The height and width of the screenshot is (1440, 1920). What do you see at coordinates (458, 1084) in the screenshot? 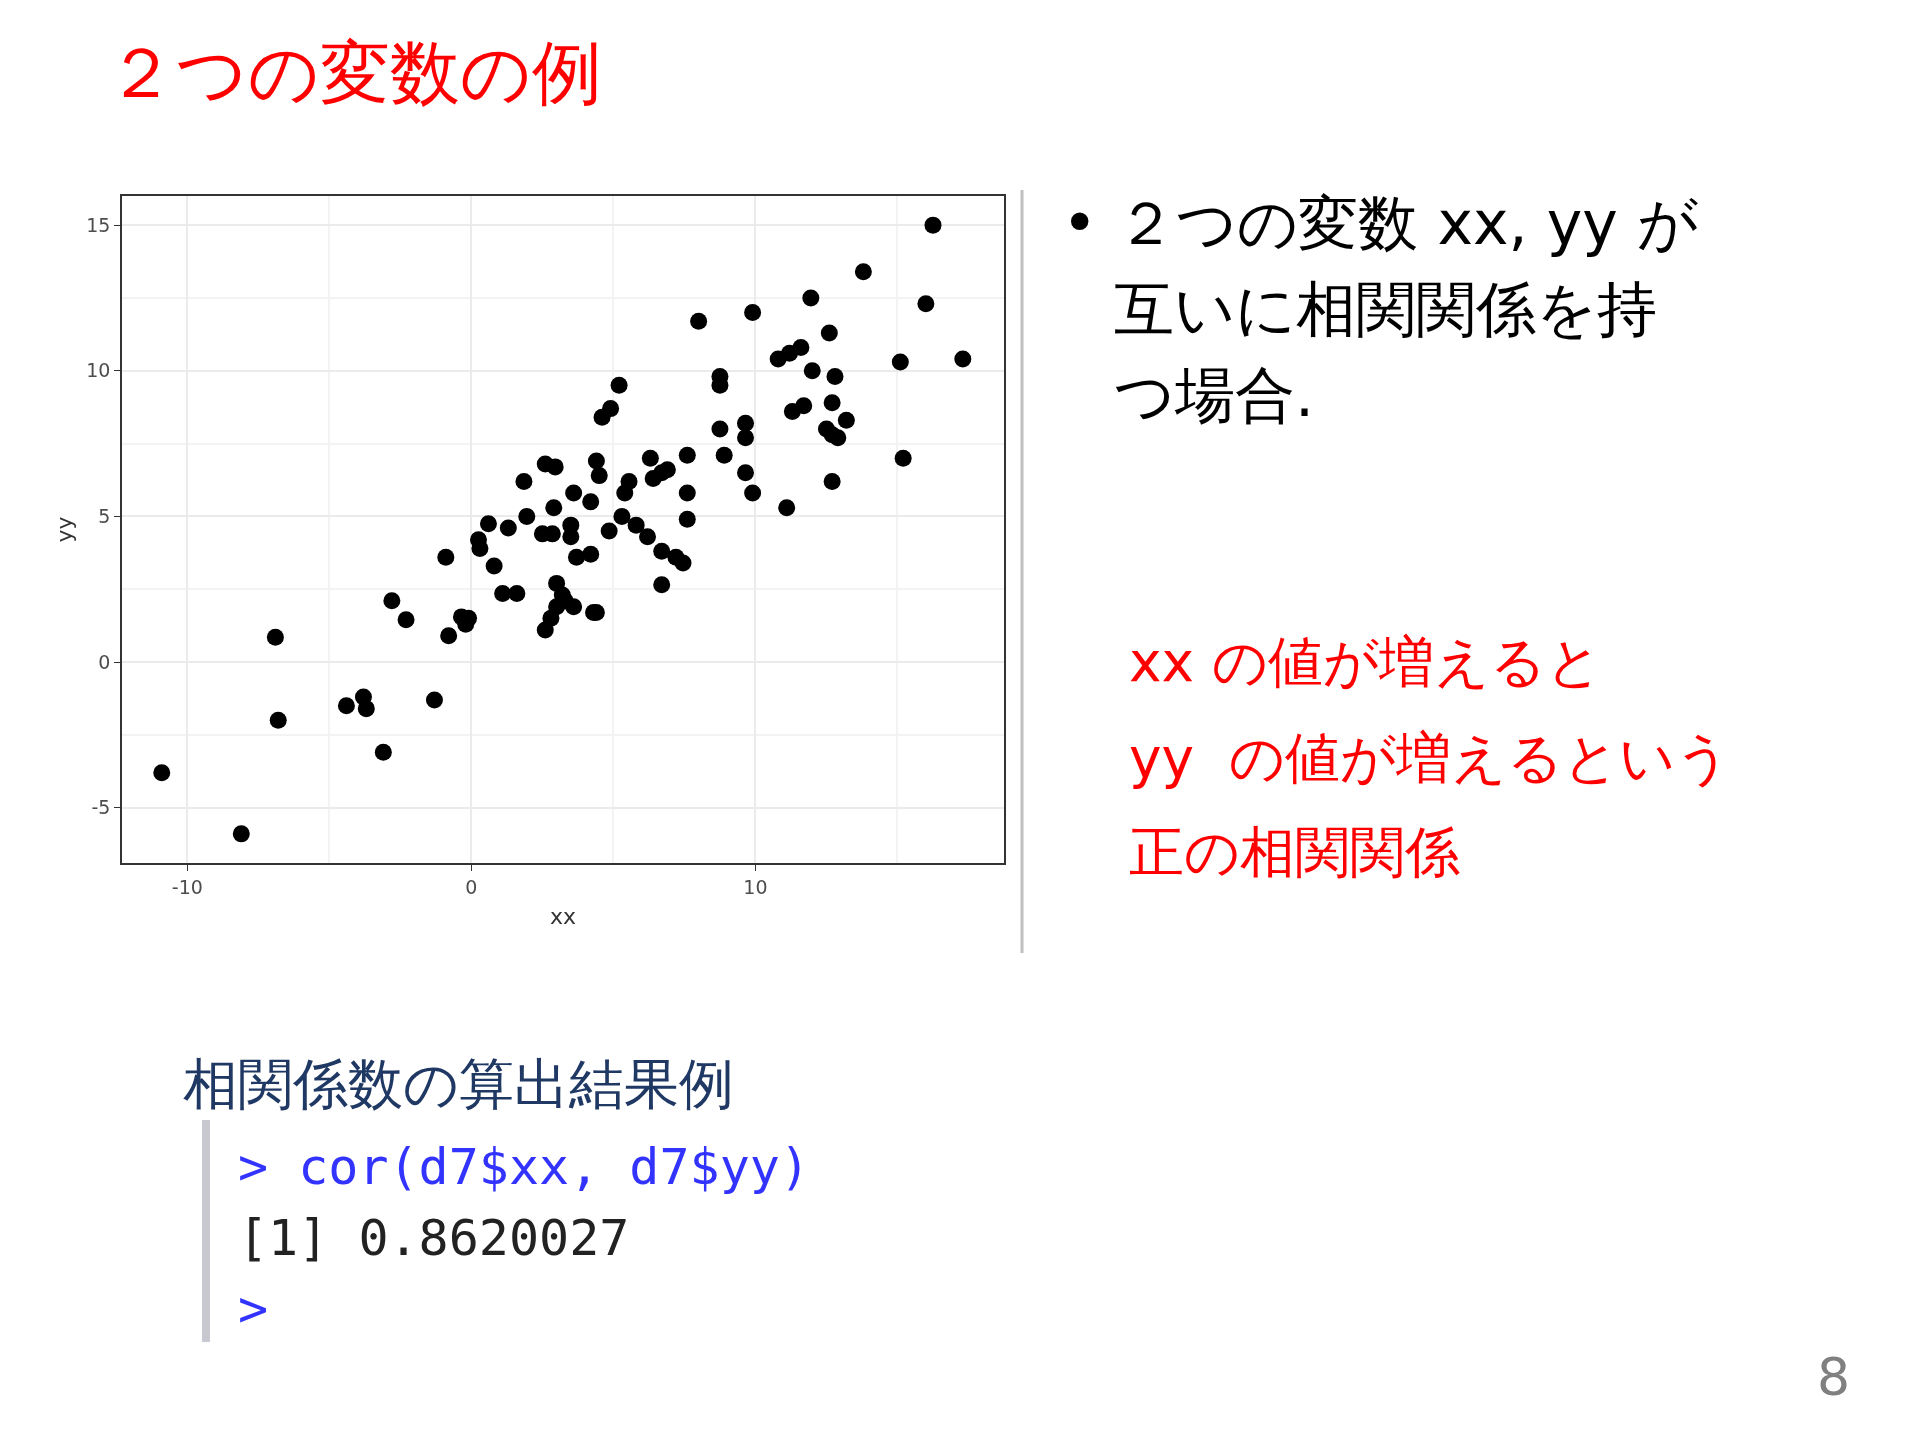
I see `text: 相関係数の算出結果例` at bounding box center [458, 1084].